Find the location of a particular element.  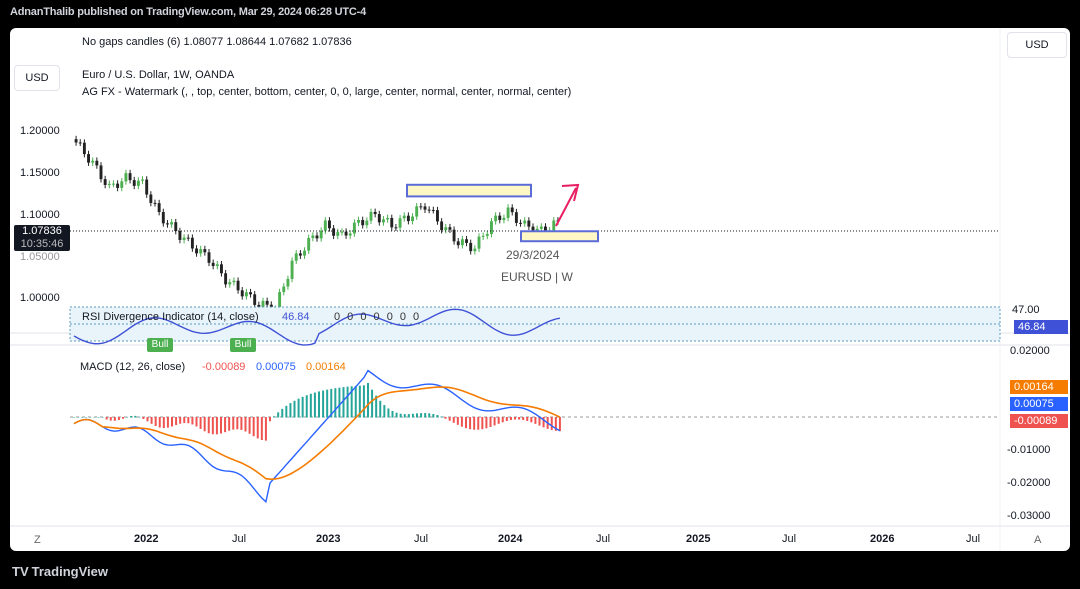

zoom-reset-icon: Z is located at coordinates (37, 540).